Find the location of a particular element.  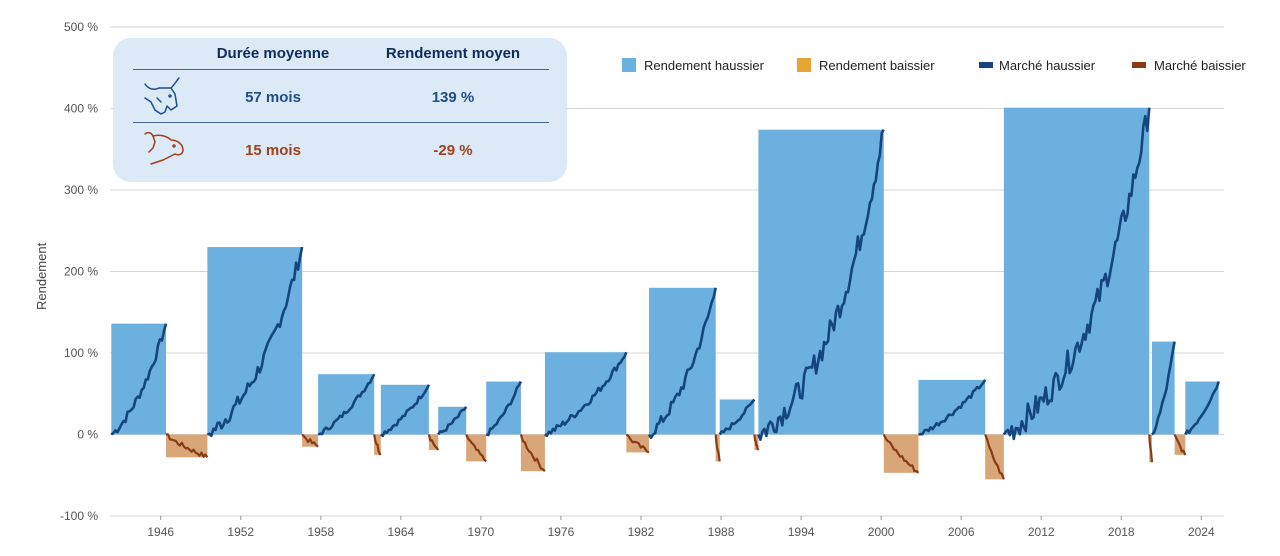

legend-swatch-bull-market is located at coordinates (986, 65).